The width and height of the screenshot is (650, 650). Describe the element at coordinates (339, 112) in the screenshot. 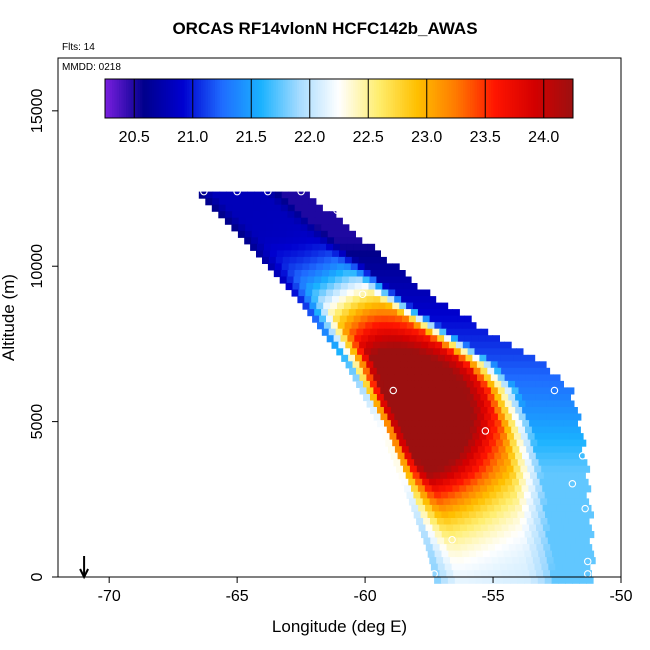

I see `colorbar: 20.5 21.0 21.5 22.0 22.5 23.0 23.5 24.0` at that location.